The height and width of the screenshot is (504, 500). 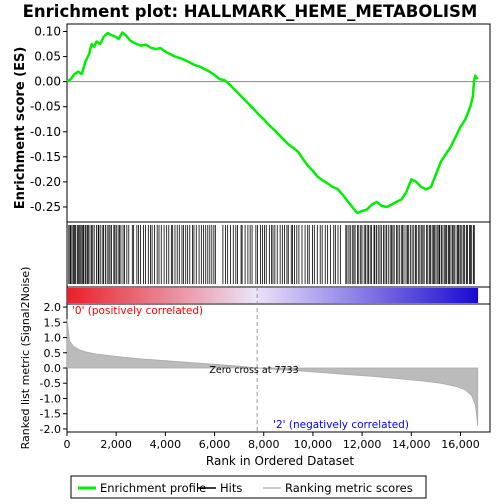 What do you see at coordinates (47, 82) in the screenshot?
I see `es-tick-label: 0.00` at bounding box center [47, 82].